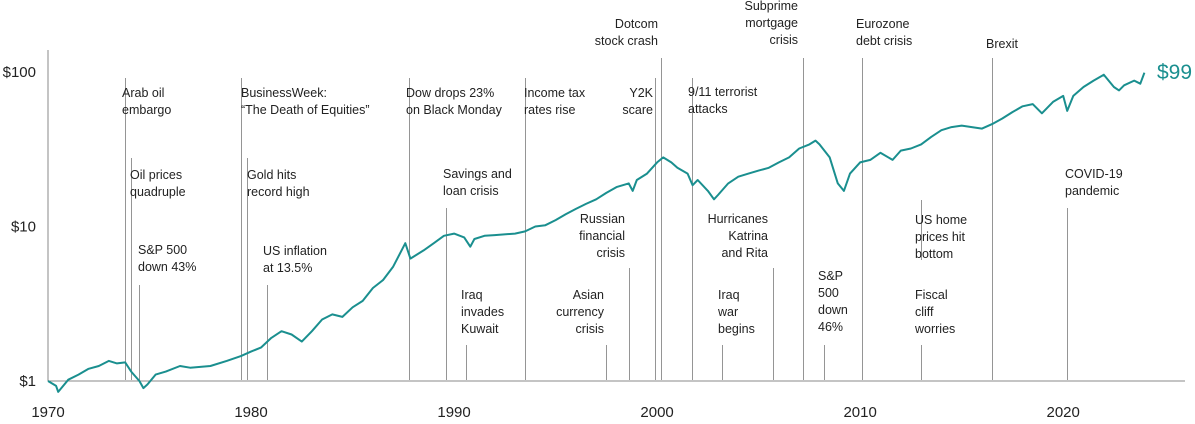 The height and width of the screenshot is (424, 1195). Describe the element at coordinates (830, 327) in the screenshot. I see `event-label: 46%` at that location.